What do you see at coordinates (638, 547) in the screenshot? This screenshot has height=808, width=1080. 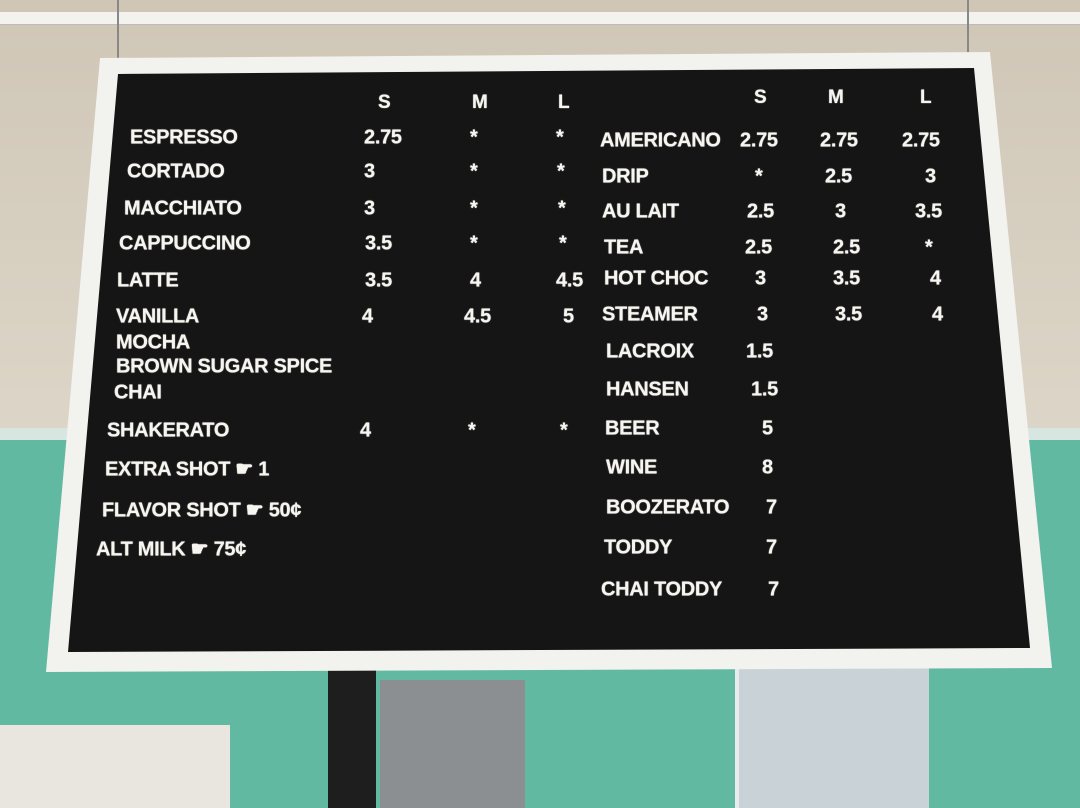 I see `menu-item-name: TODDY` at bounding box center [638, 547].